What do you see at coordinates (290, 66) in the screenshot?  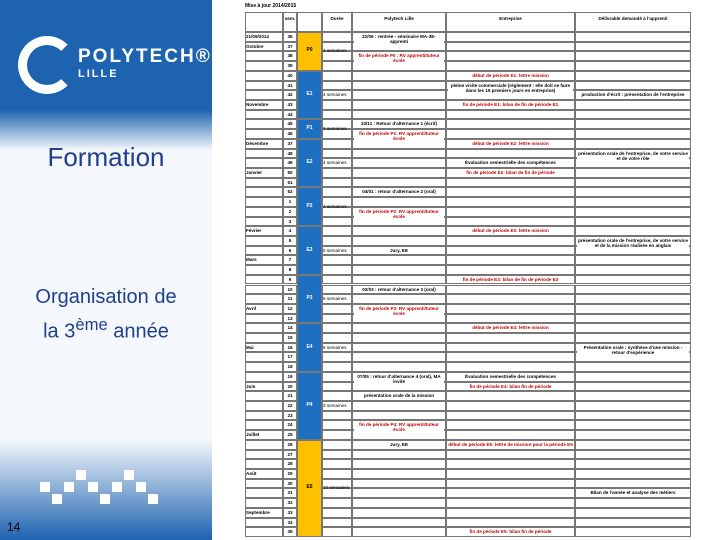 I see `week-number: 39` at bounding box center [290, 66].